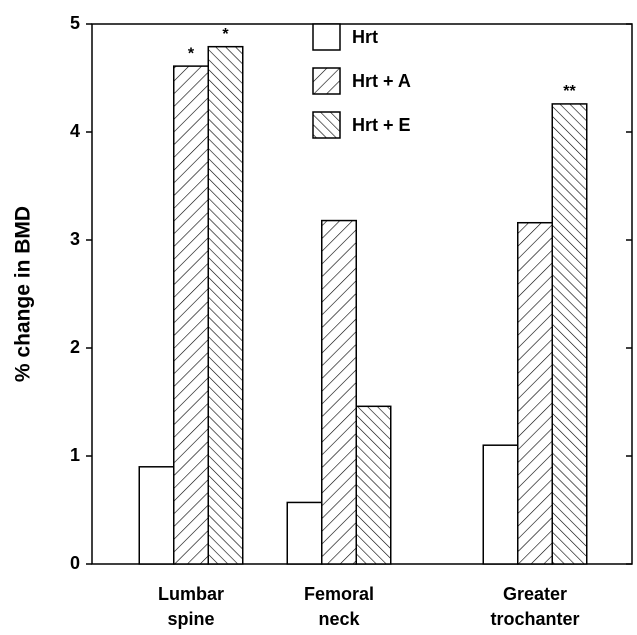 The image size is (637, 635). Describe the element at coordinates (75, 455) in the screenshot. I see `y-tick-label: 1` at that location.